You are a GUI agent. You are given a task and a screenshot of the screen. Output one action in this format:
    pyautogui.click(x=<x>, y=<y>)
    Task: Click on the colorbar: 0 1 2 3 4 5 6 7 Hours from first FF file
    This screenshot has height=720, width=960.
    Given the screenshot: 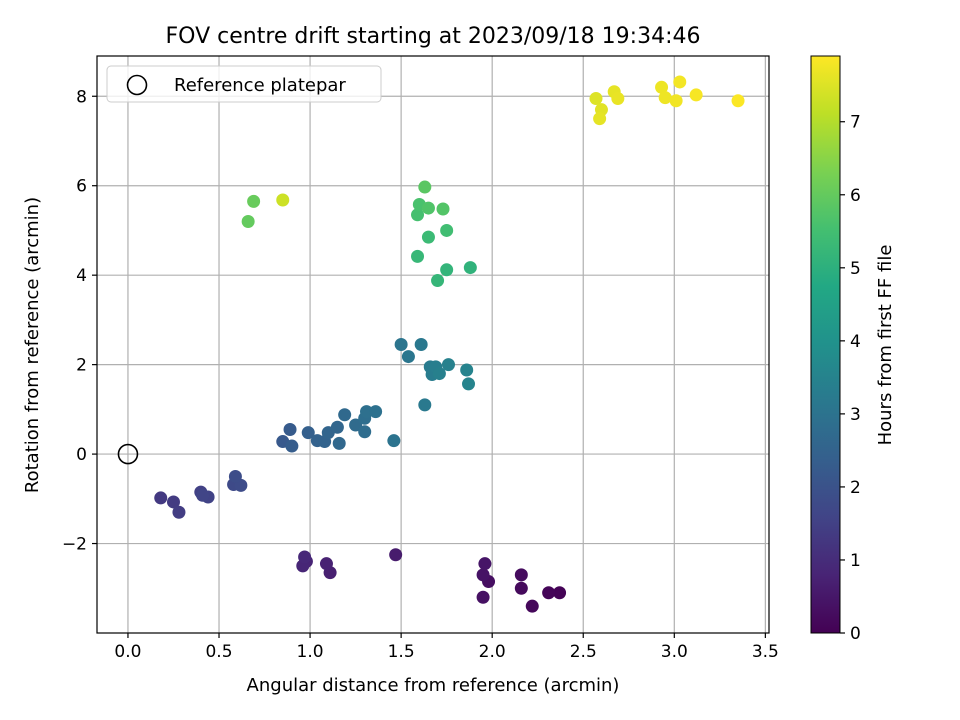 What is the action you would take?
    pyautogui.click(x=853, y=349)
    